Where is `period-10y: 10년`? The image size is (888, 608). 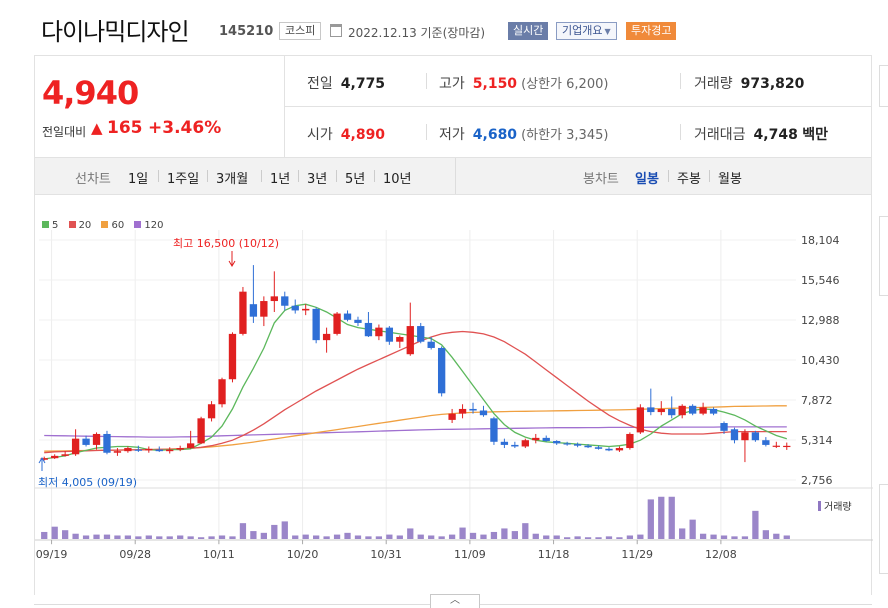 period-10y: 10년 is located at coordinates (397, 179).